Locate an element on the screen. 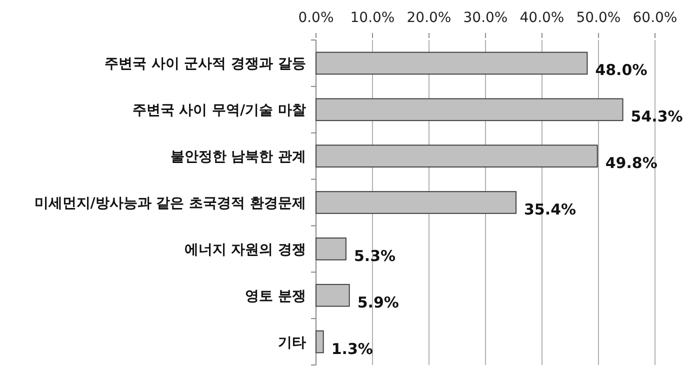  data-label: 54.3% is located at coordinates (656, 117).